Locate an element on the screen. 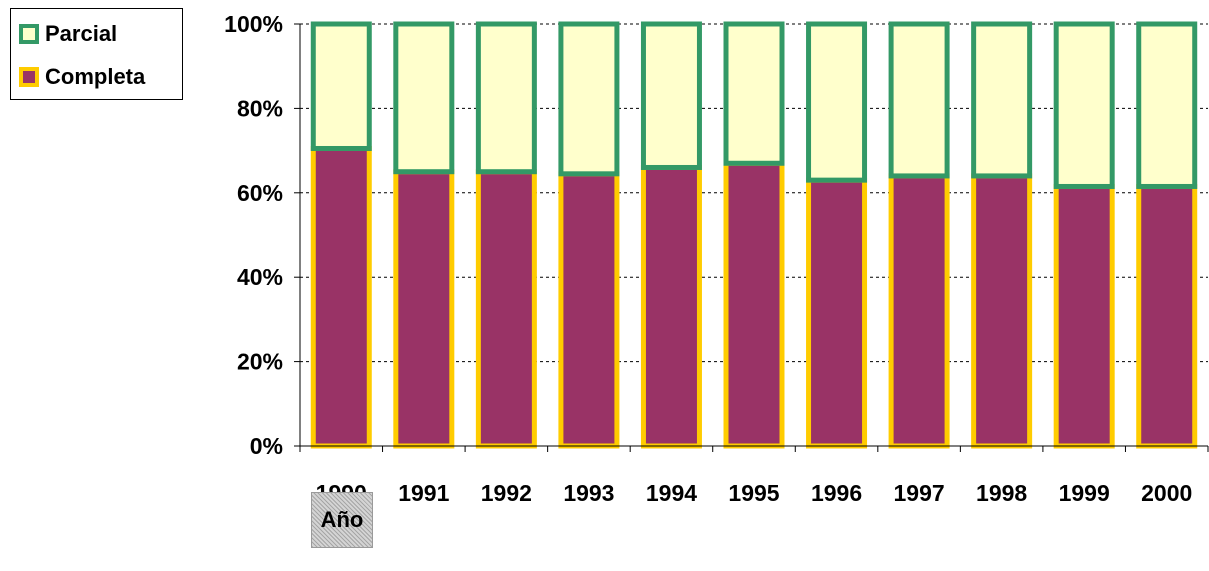 This screenshot has height=571, width=1209. legend-item-completa: Completa is located at coordinates (82, 77).